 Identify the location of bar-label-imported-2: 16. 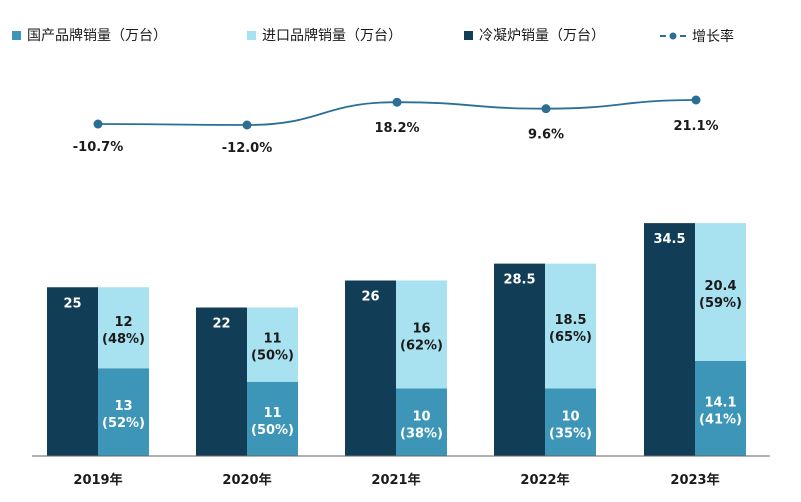
(421, 329).